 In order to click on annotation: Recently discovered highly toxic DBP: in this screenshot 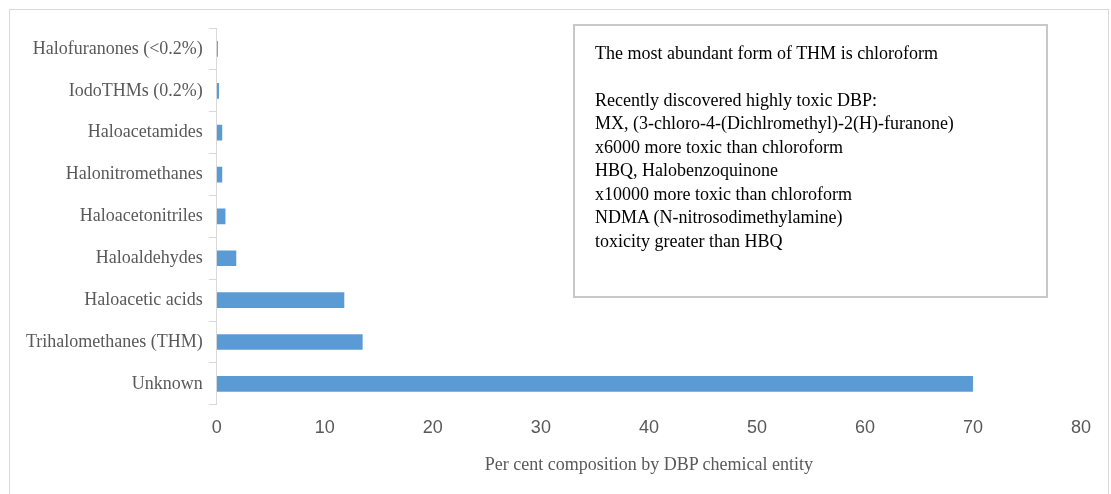, I will do `click(736, 100)`.